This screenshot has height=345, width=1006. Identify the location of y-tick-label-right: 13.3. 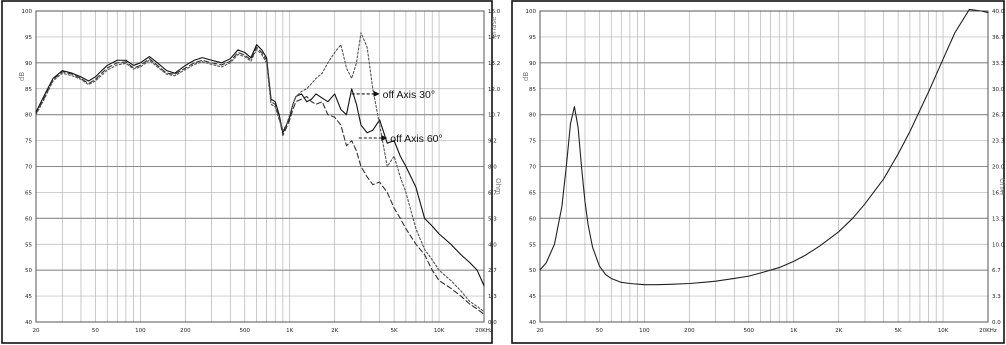
(998, 219).